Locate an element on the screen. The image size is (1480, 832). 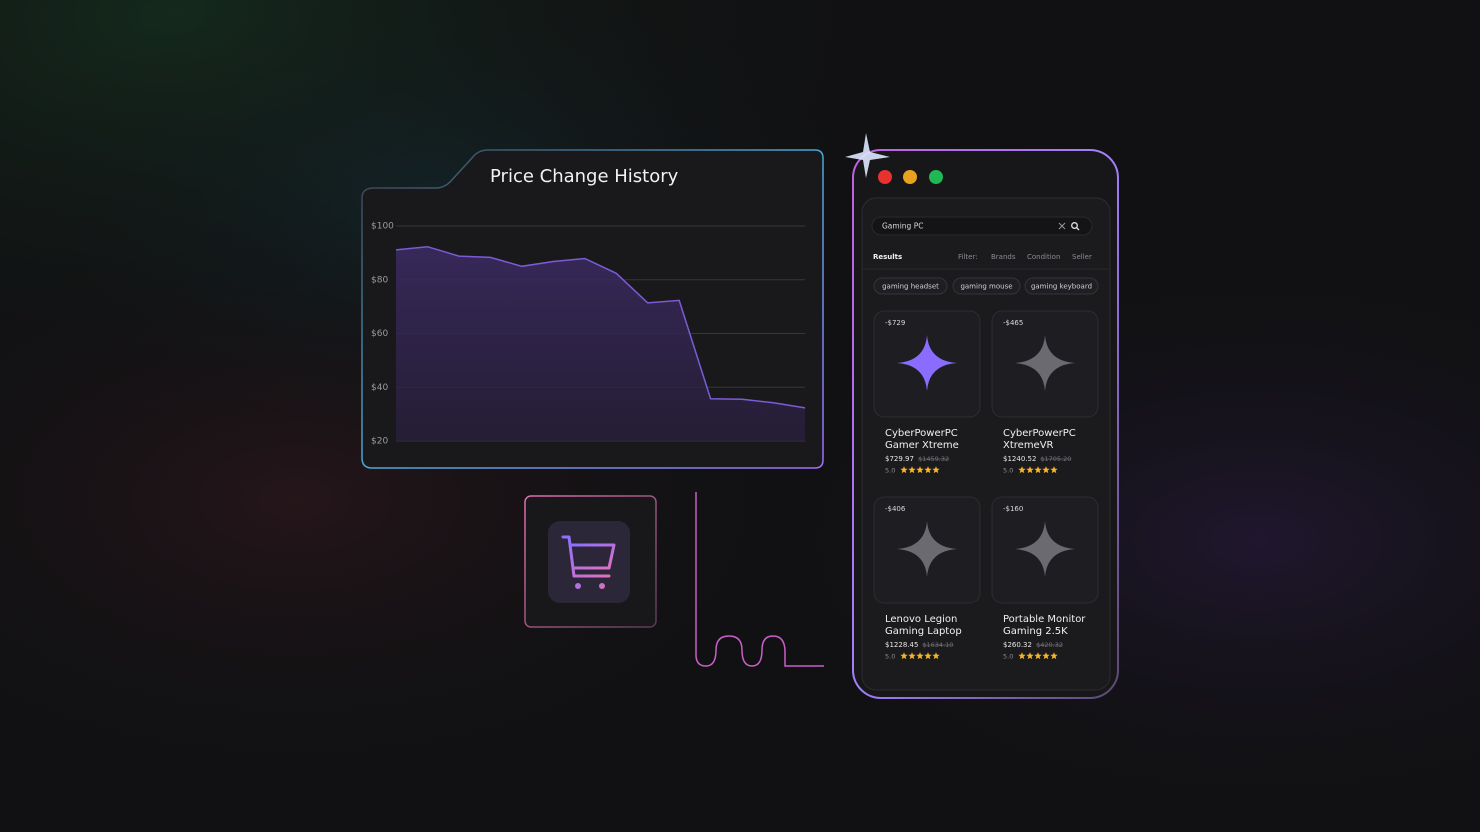
search-button is located at coordinates (1075, 226).